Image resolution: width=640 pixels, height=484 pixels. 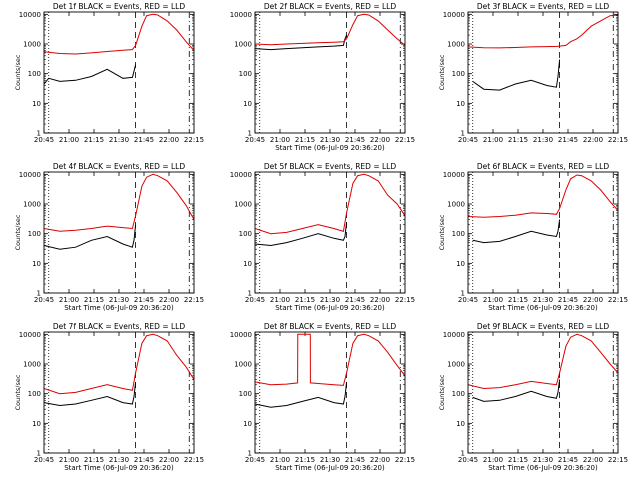 I want to click on panel-title: Det 2f BLACK = Events, RED = LLD, so click(x=330, y=6).